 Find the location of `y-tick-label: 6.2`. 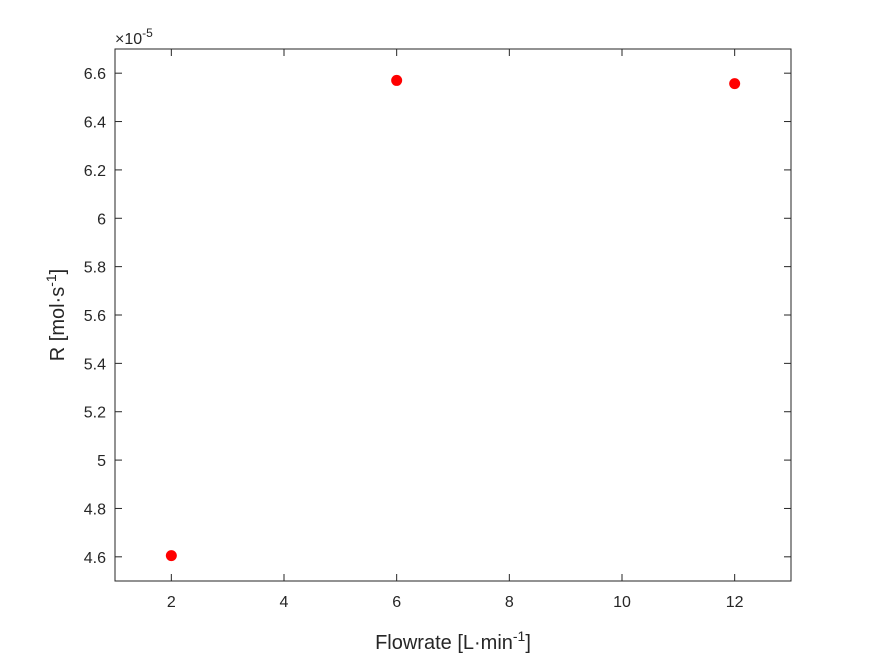

y-tick-label: 6.2 is located at coordinates (95, 171).